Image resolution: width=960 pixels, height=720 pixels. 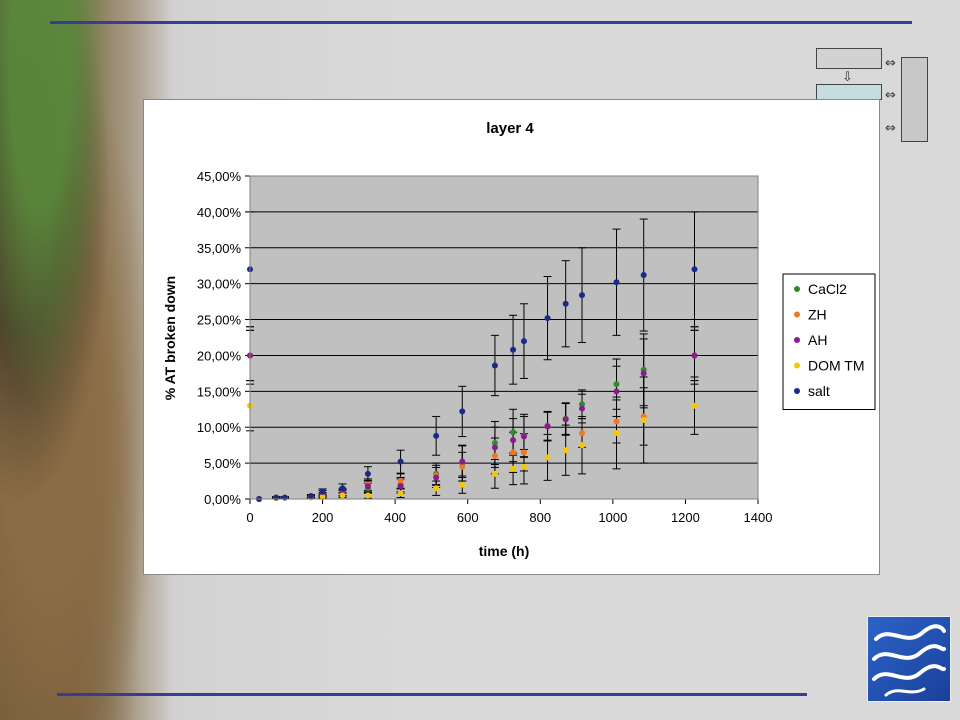 I want to click on chart-title: layer 4, so click(x=510, y=128).